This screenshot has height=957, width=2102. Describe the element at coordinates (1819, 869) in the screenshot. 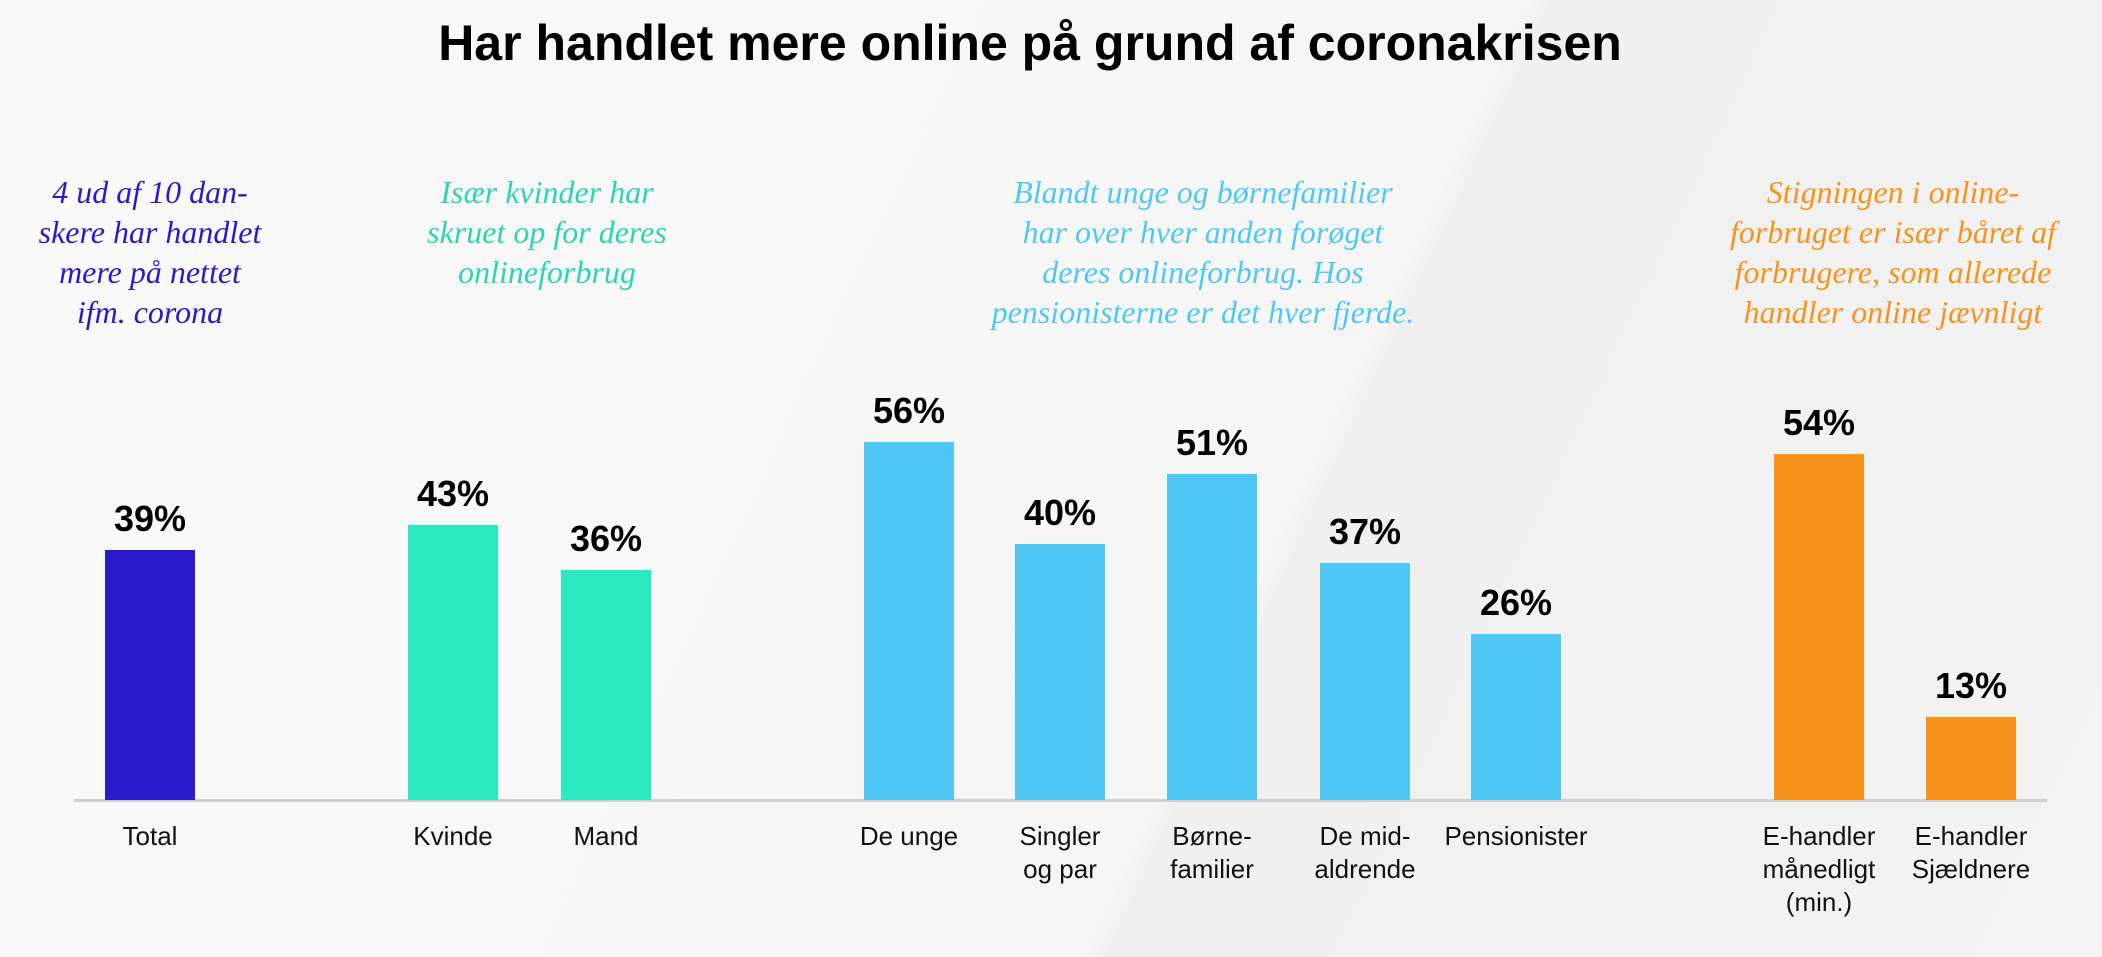

I see `x-tick-label: E-handler månedligt (min.)` at that location.